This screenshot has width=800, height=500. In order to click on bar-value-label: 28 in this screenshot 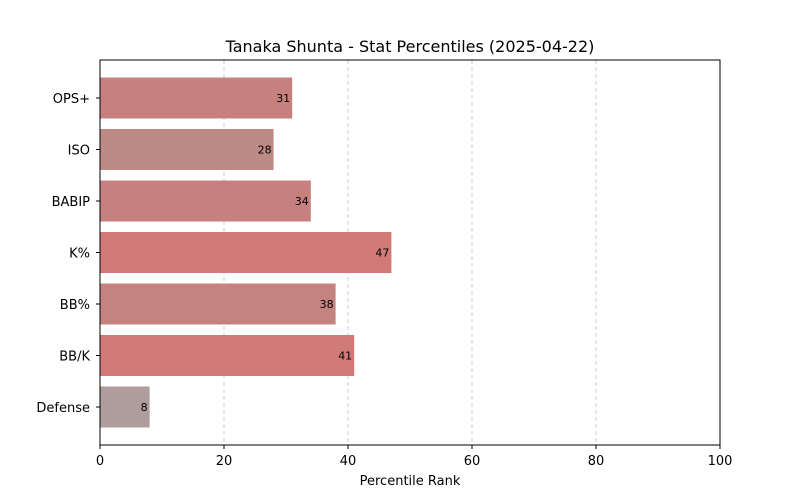, I will do `click(265, 150)`.